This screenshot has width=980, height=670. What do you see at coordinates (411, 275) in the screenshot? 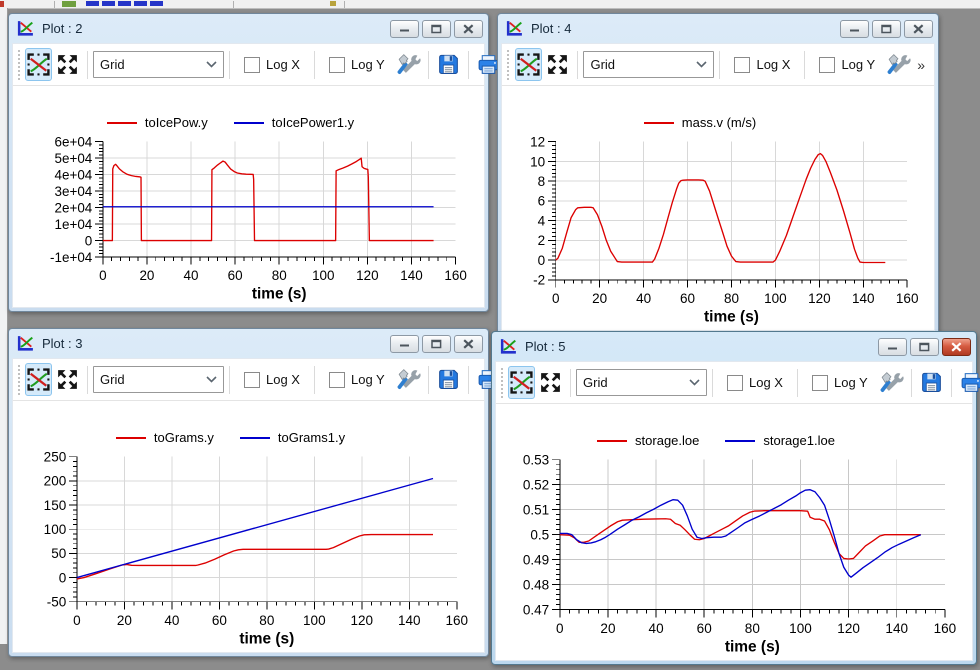
I see `x-tick-label: 140` at bounding box center [411, 275].